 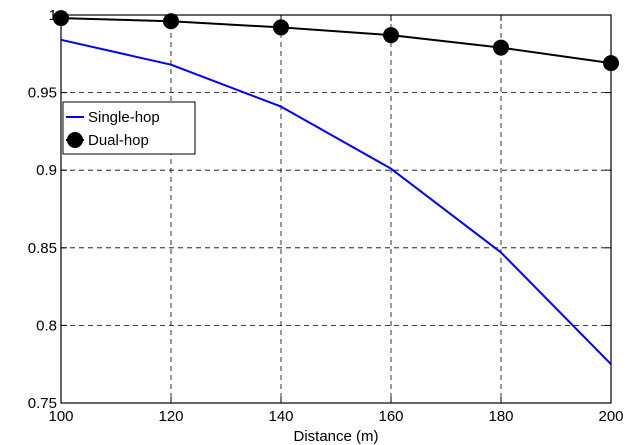 I want to click on x-tick-label: 180, so click(x=500, y=416).